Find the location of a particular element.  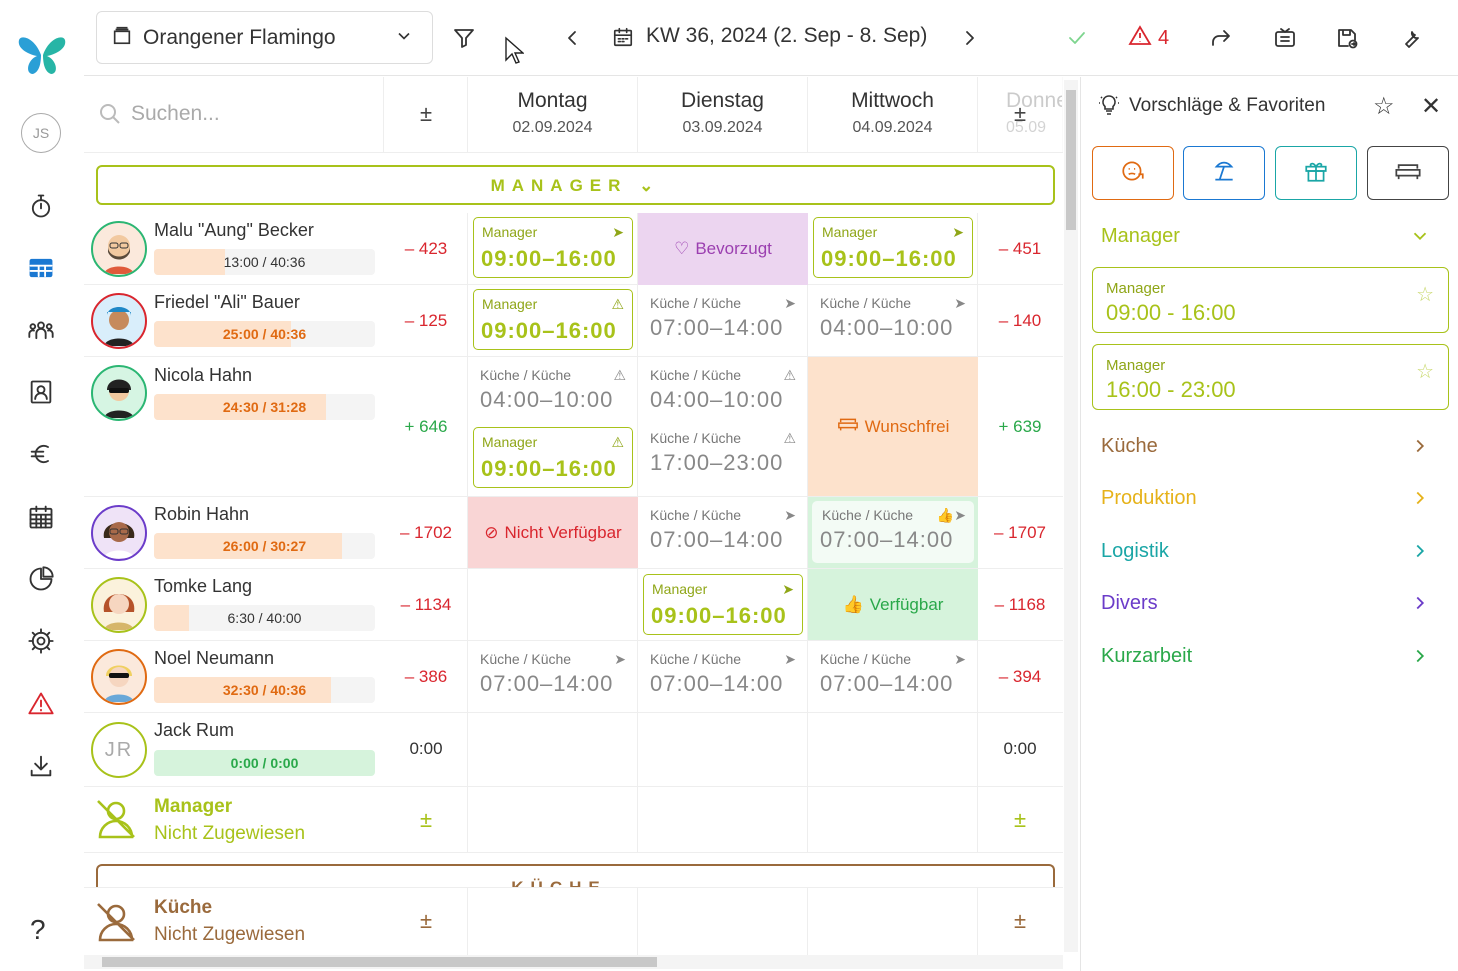

stopwatch-icon is located at coordinates (41, 206).